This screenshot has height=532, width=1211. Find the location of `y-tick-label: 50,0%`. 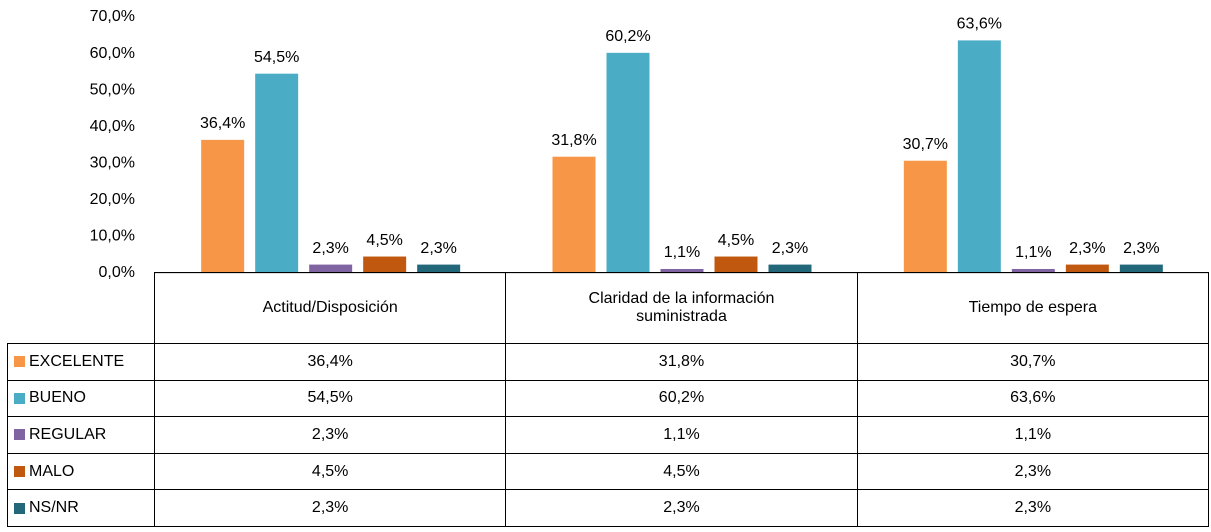

y-tick-label: 50,0% is located at coordinates (112, 89).